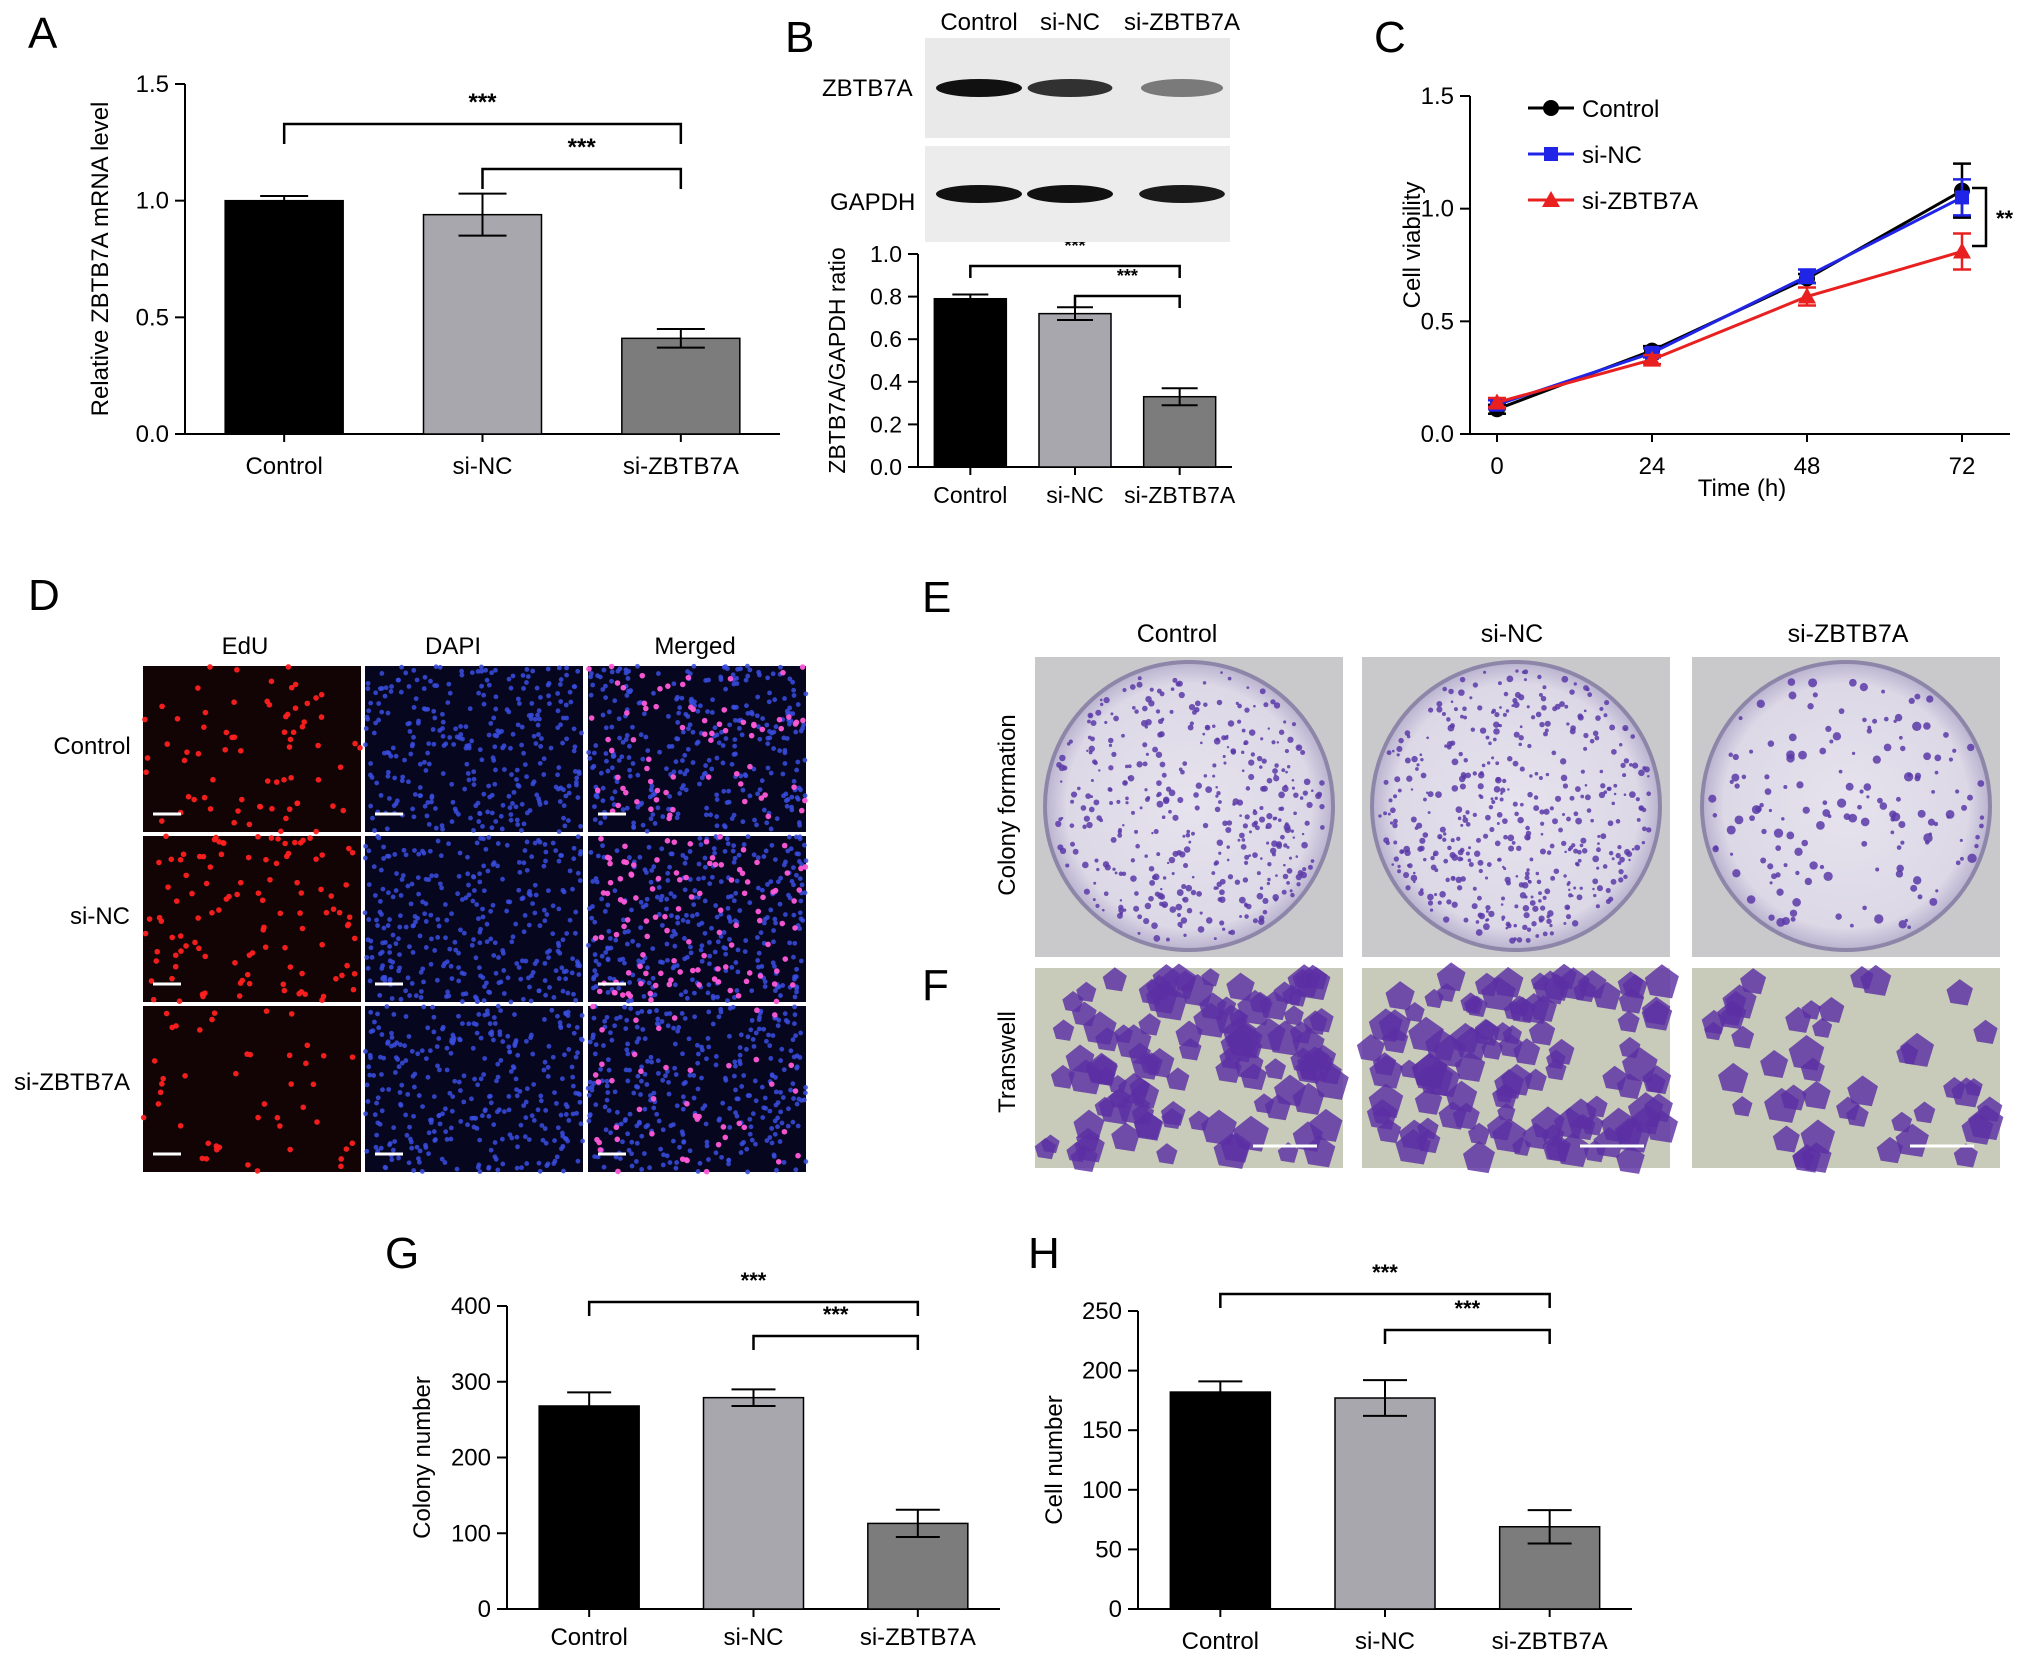 This screenshot has width=2032, height=1657. I want to click on y-tick-label: 200, so click(471, 1458).